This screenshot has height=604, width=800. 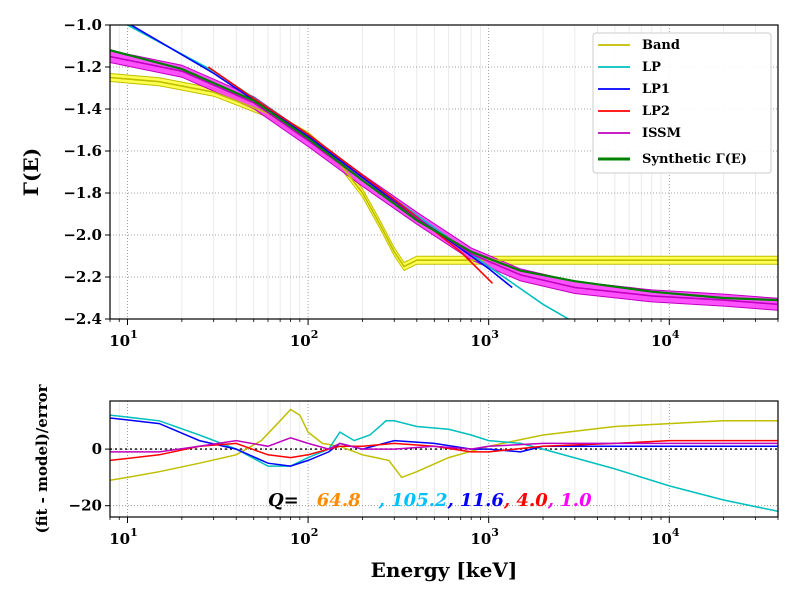 I want to click on top-x-tick-label: 10¹, so click(x=123, y=339).